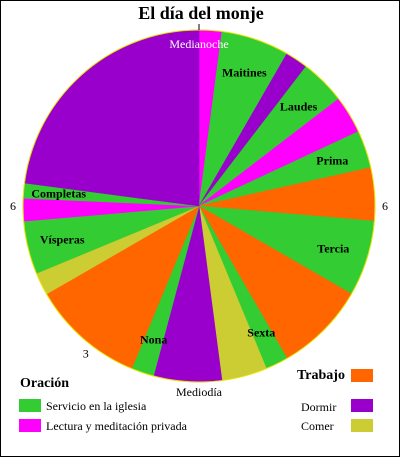 Image resolution: width=400 pixels, height=457 pixels. Describe the element at coordinates (362, 375) in the screenshot. I see `legend-swatch-trabajo` at that location.